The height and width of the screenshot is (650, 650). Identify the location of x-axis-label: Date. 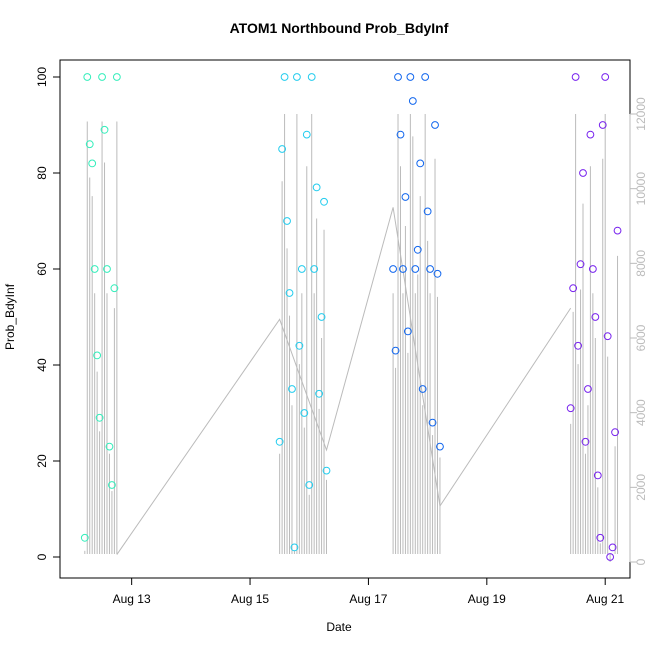
(339, 627).